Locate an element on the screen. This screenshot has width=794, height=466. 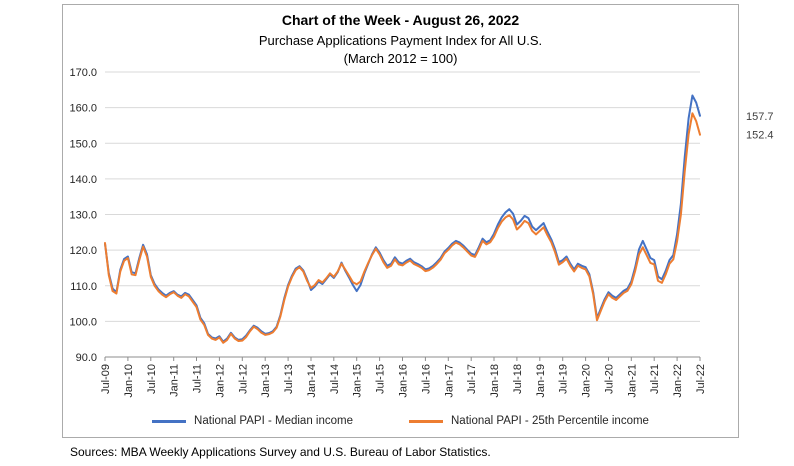
x-tick-label: Jul-10 is located at coordinates (152, 379).